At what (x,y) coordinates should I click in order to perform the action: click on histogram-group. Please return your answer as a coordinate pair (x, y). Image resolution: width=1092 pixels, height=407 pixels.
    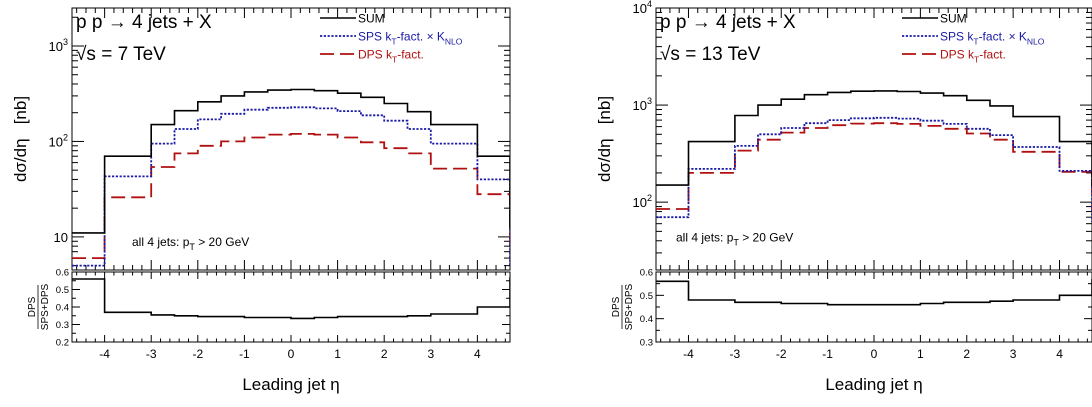
    Looking at the image, I should click on (874, 156).